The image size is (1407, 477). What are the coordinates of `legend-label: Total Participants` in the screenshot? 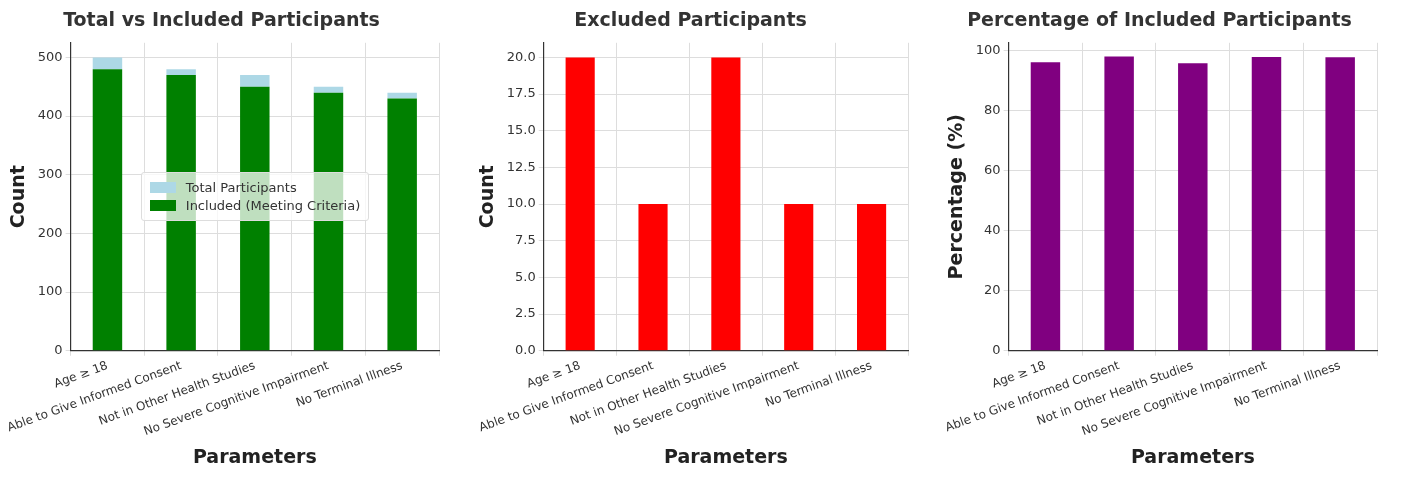 It's located at (241, 188).